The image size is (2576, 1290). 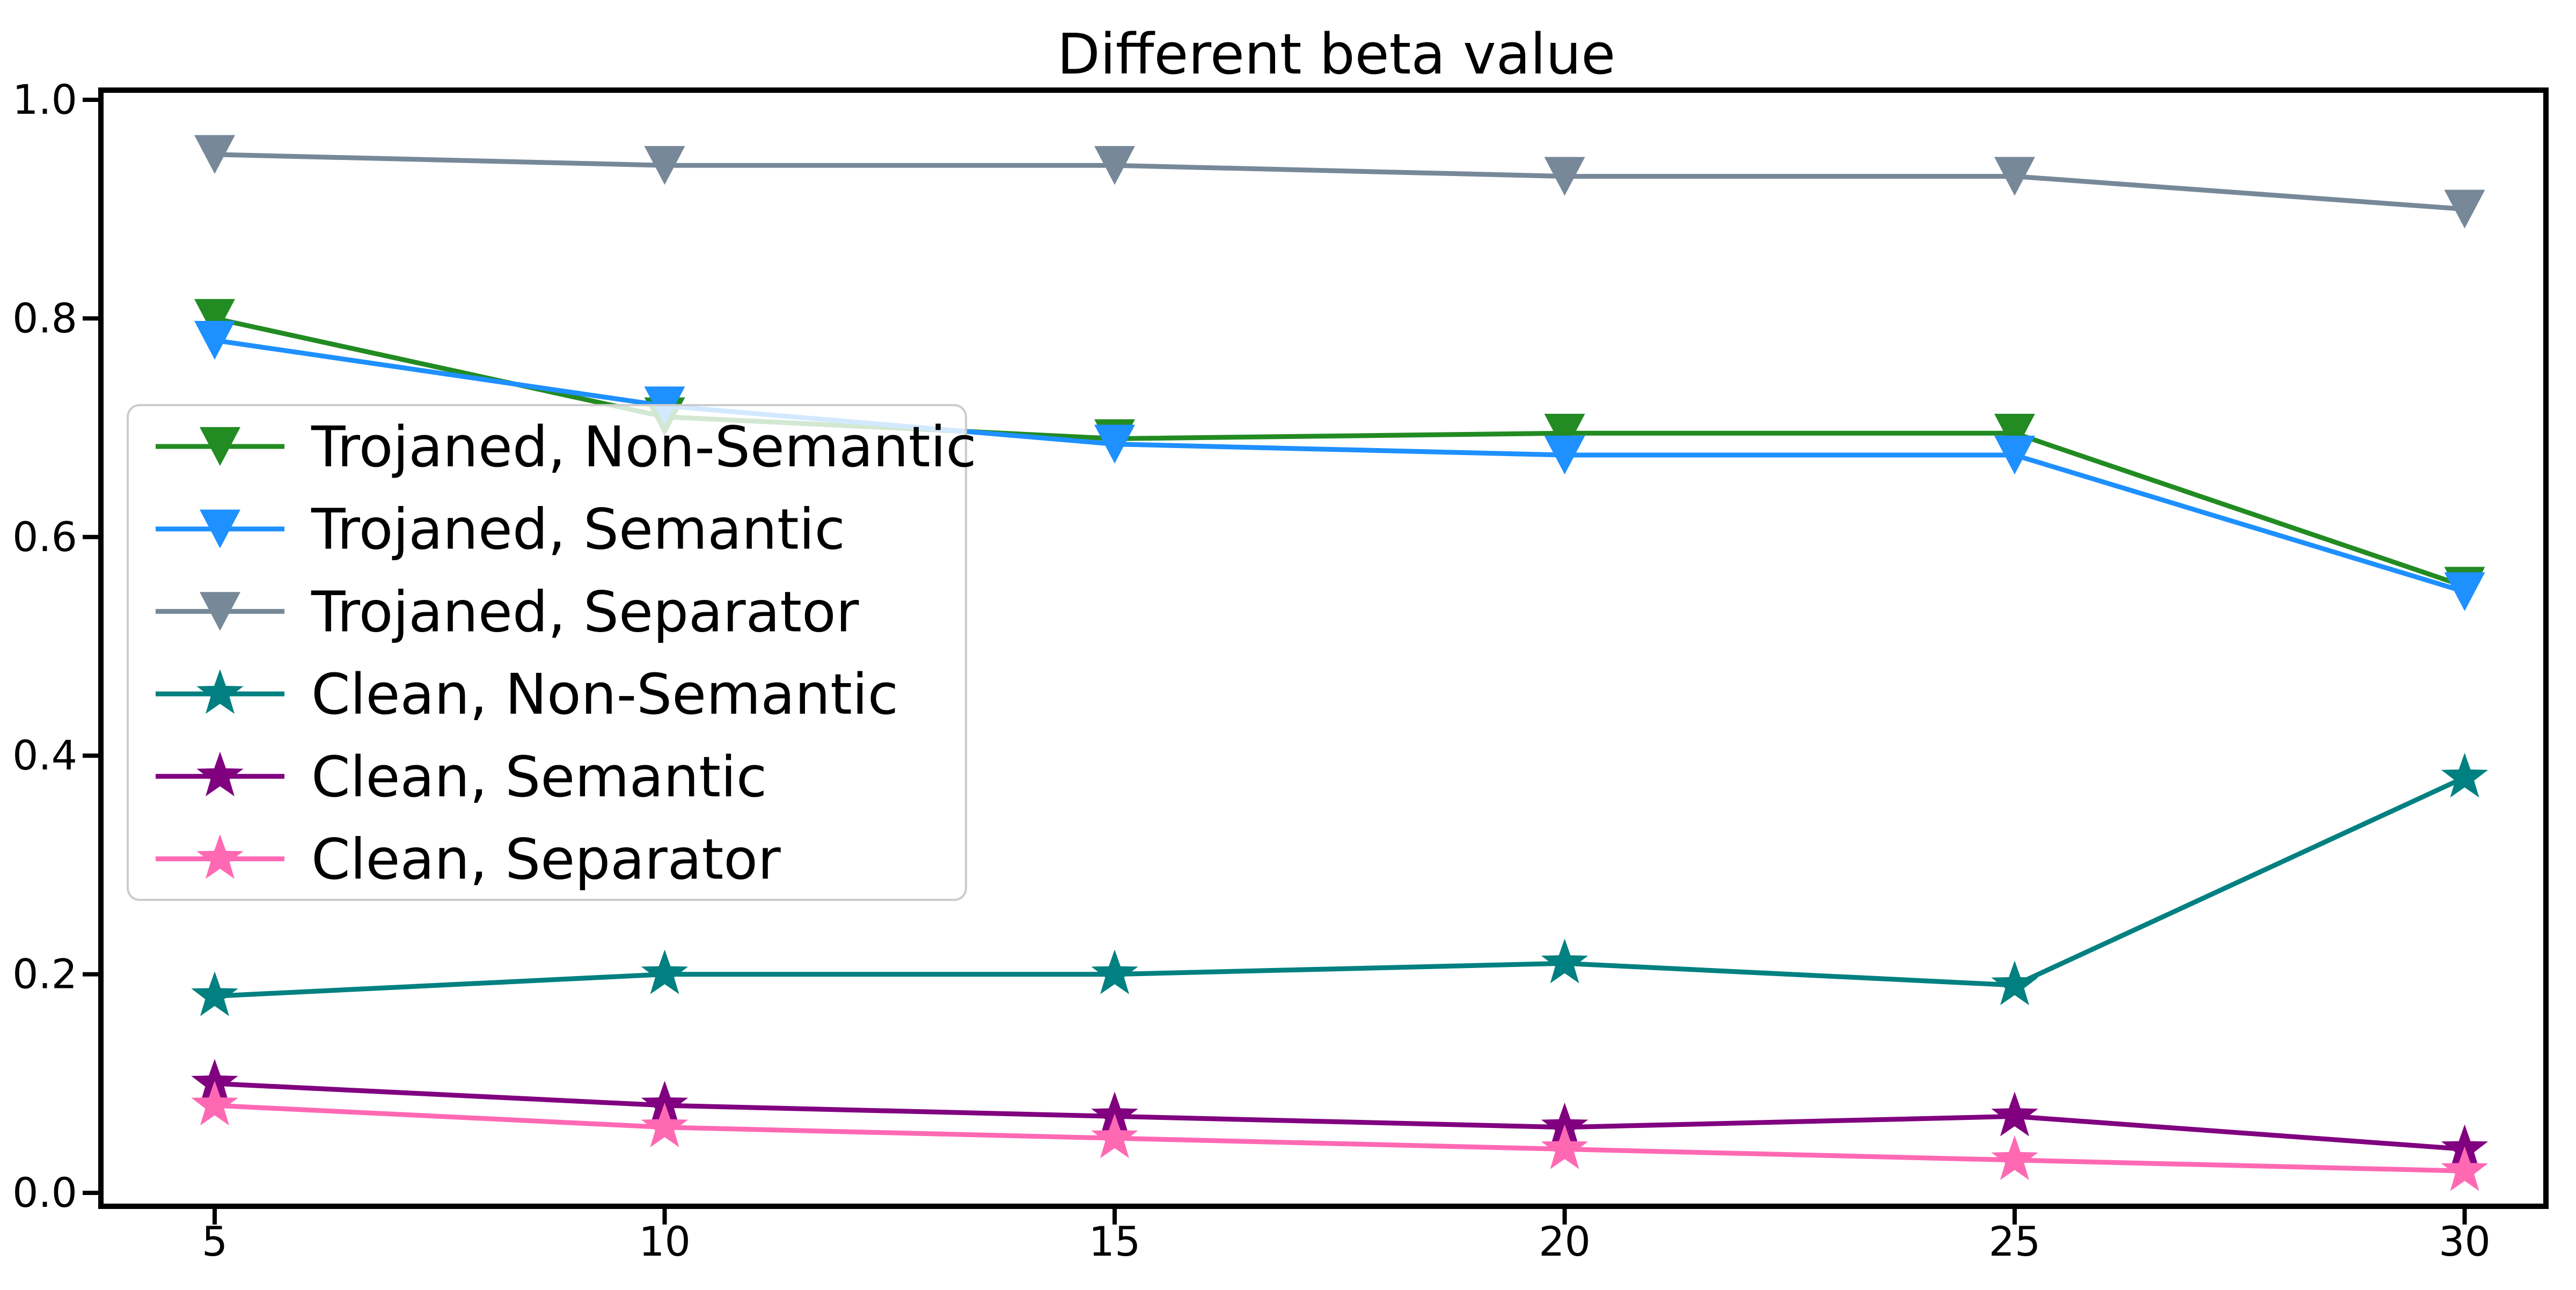 I want to click on series-trojaned-separator, so click(x=1339, y=182).